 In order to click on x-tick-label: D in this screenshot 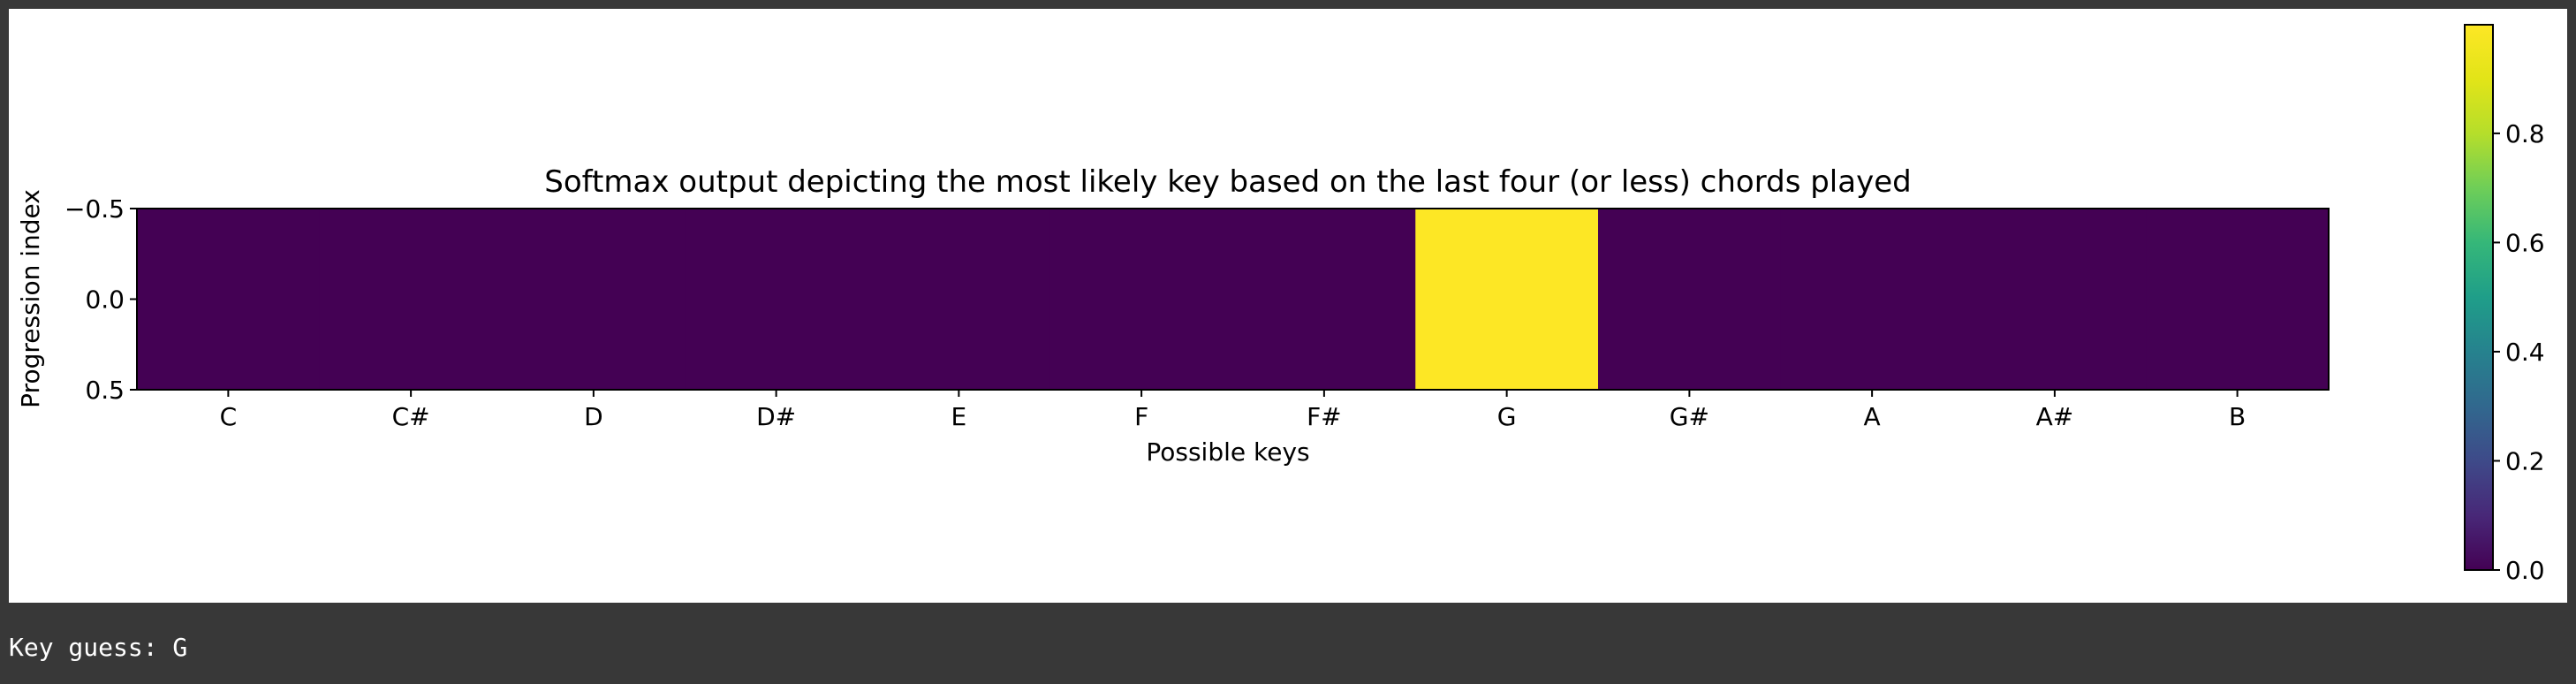, I will do `click(593, 416)`.